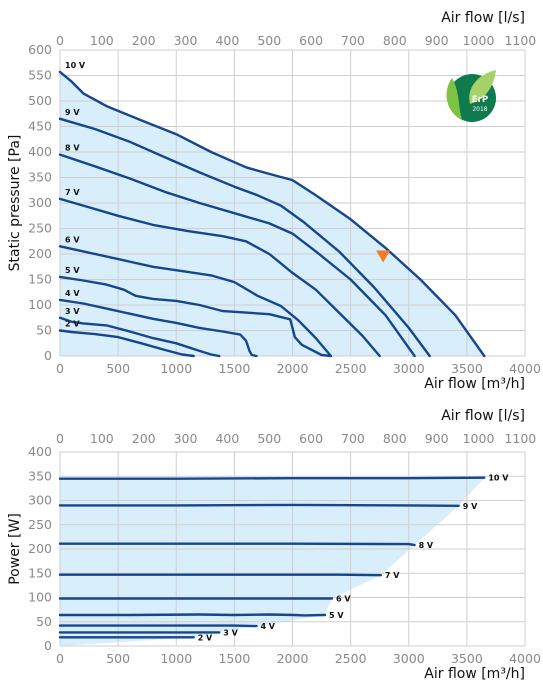 The height and width of the screenshot is (686, 543). I want to click on pressure-top-axis-label: Air flow [l/s], so click(483, 18).